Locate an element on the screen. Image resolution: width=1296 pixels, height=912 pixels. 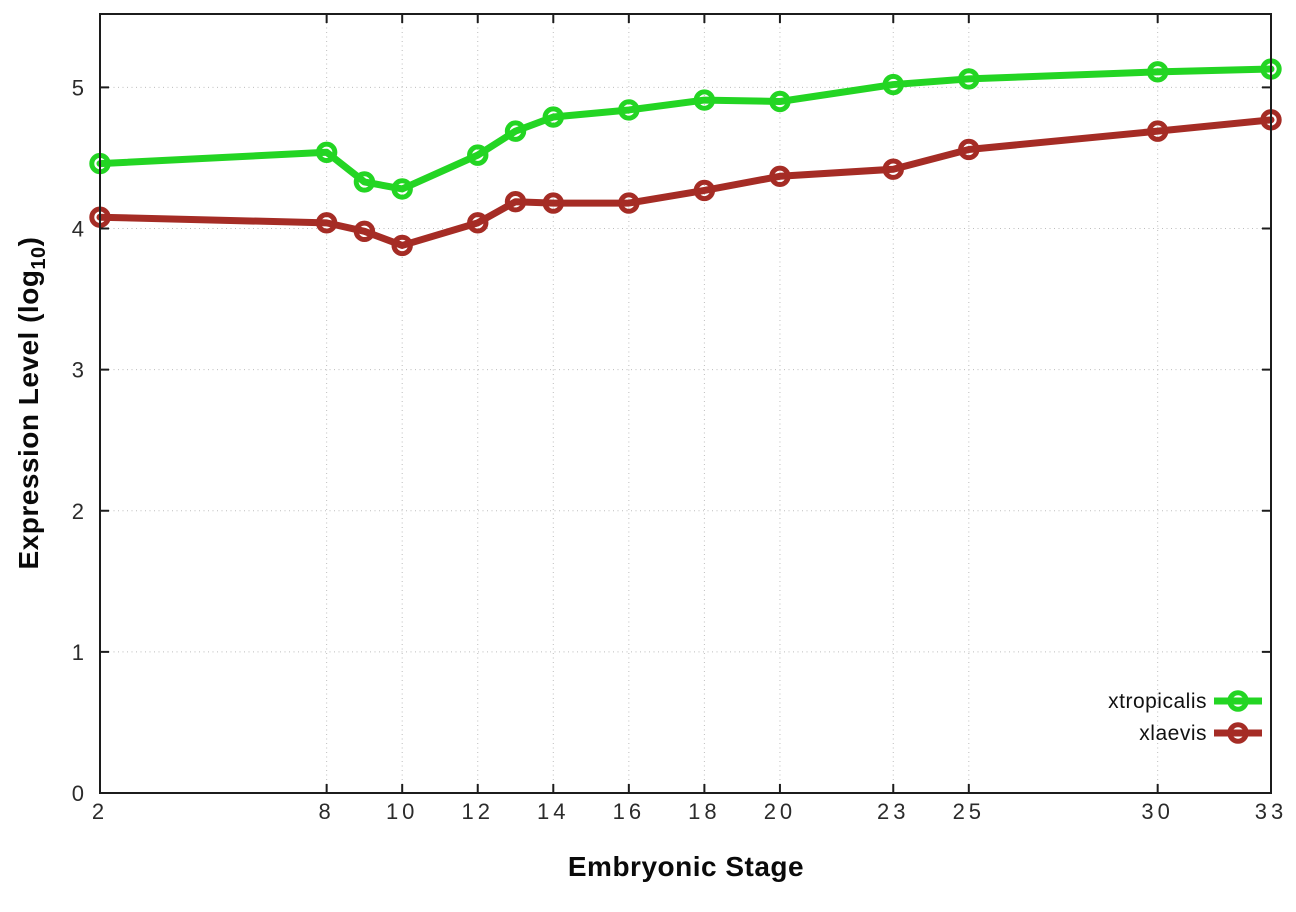
x-tick-label-2: 2 is located at coordinates (100, 811).